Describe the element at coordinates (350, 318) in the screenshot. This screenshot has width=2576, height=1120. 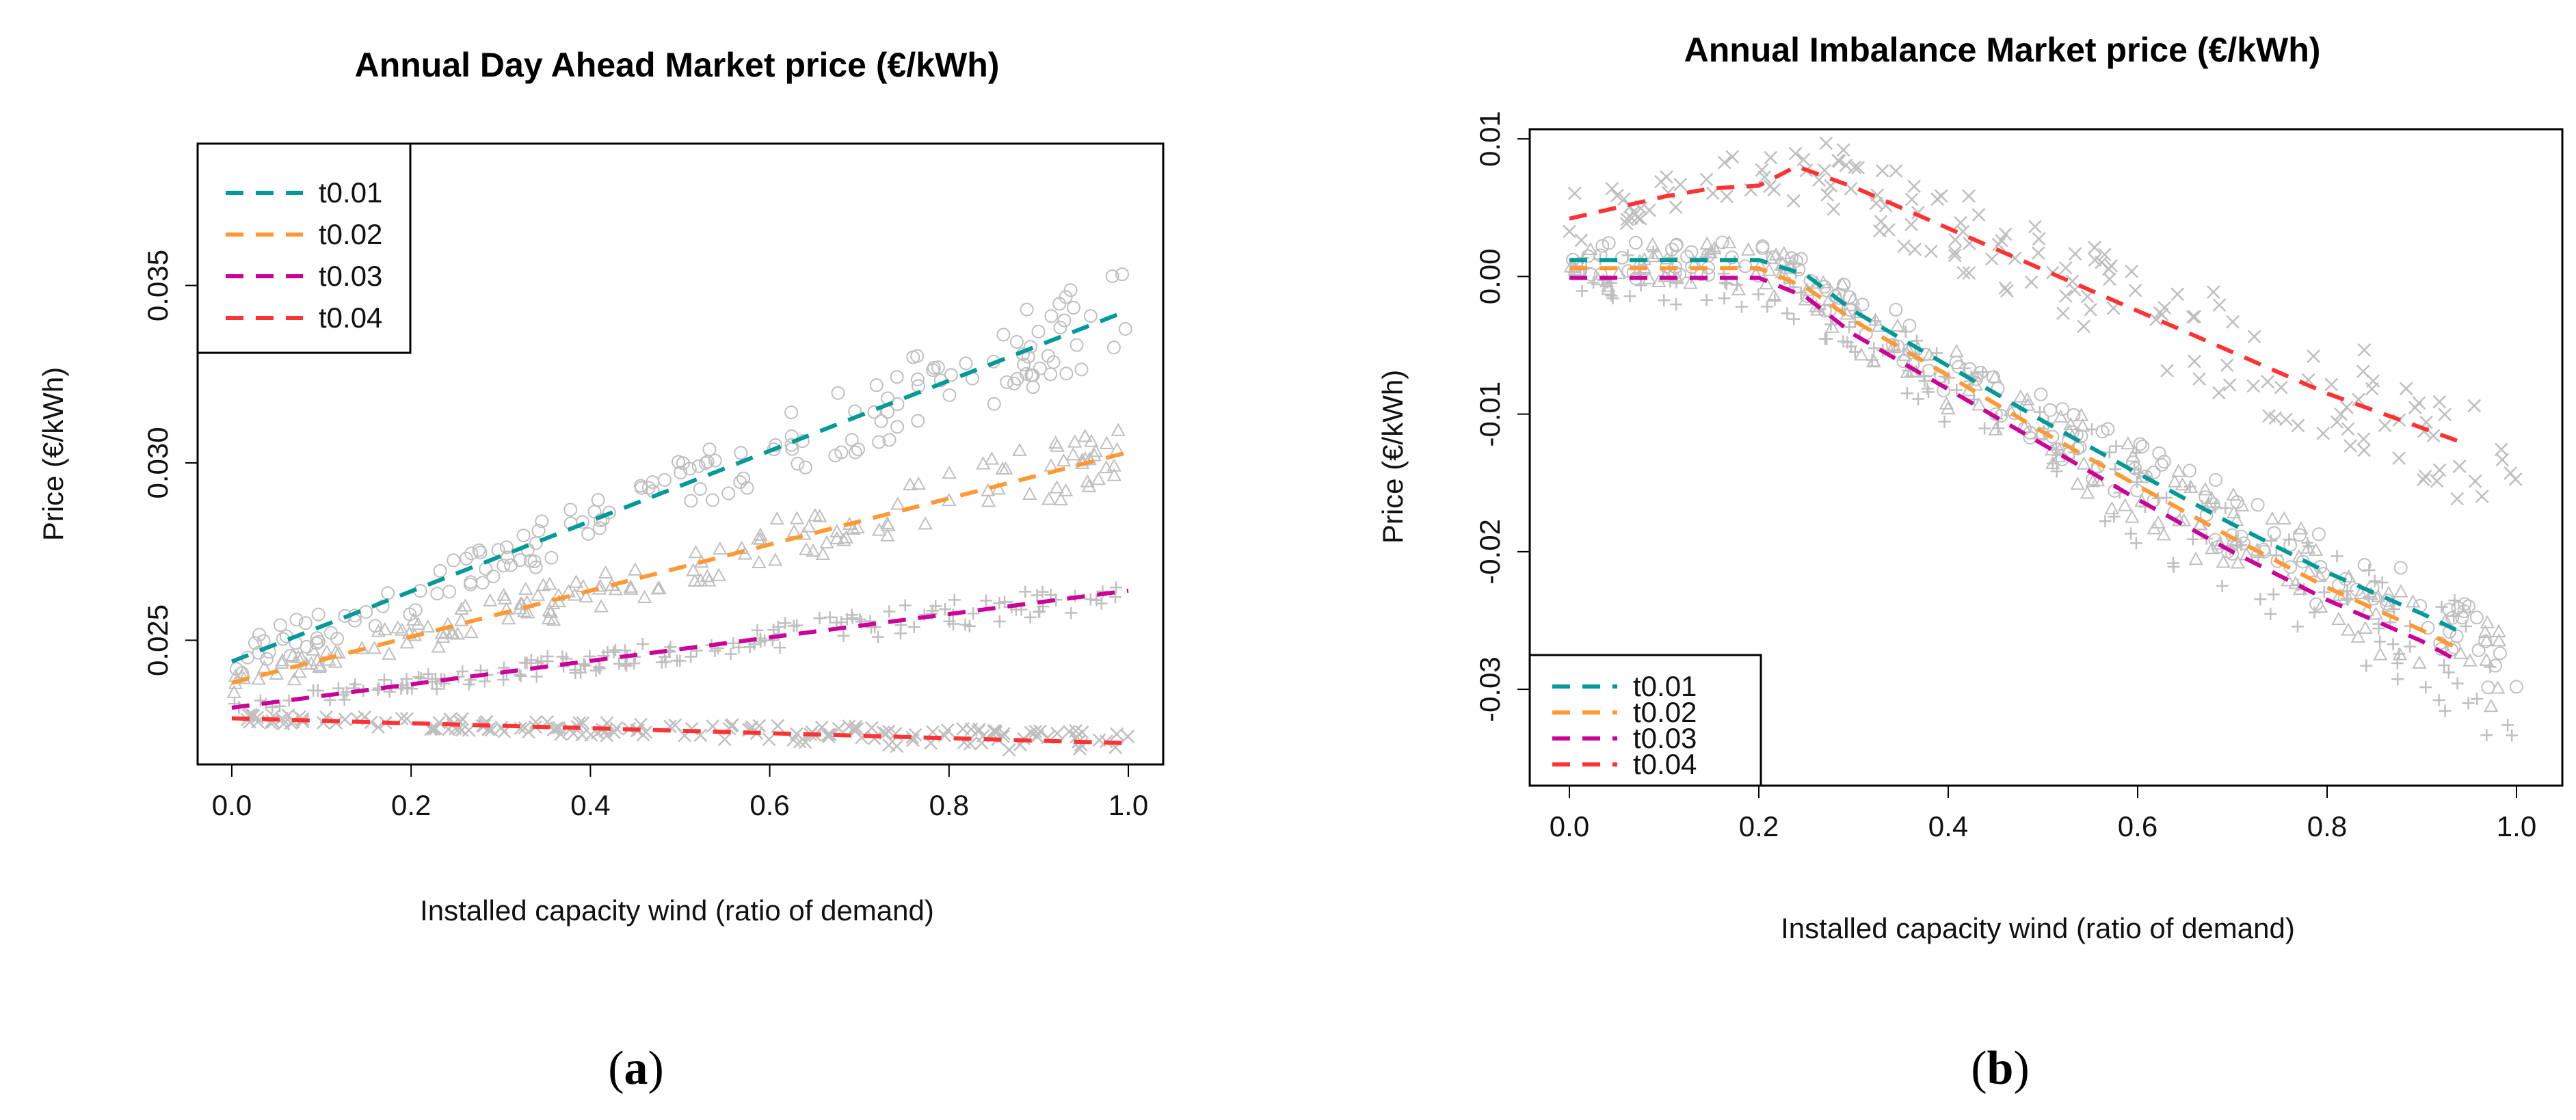
I see `legend-label-t0-04: t0.04` at that location.